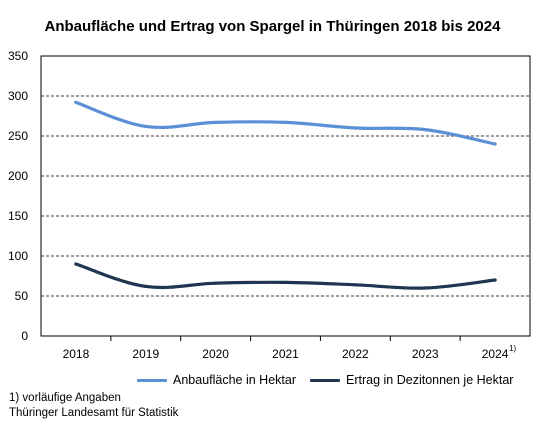  What do you see at coordinates (234, 380) in the screenshot?
I see `legend-label-anbauflaeche: Anbaufläche in Hektar` at bounding box center [234, 380].